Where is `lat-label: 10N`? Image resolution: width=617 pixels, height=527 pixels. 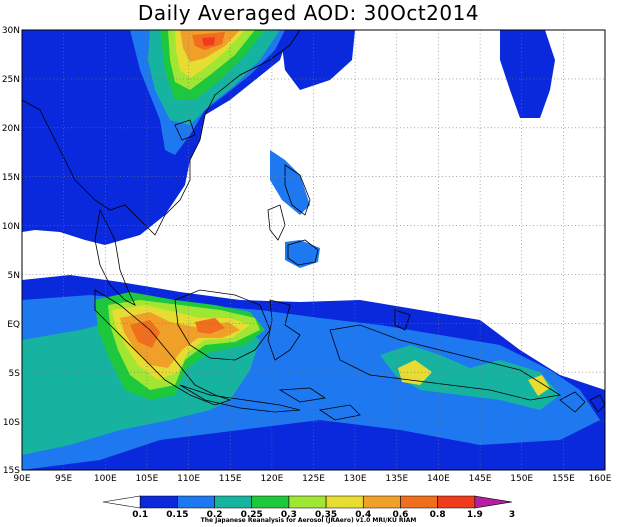
lat-label: 10N is located at coordinates (11, 227).